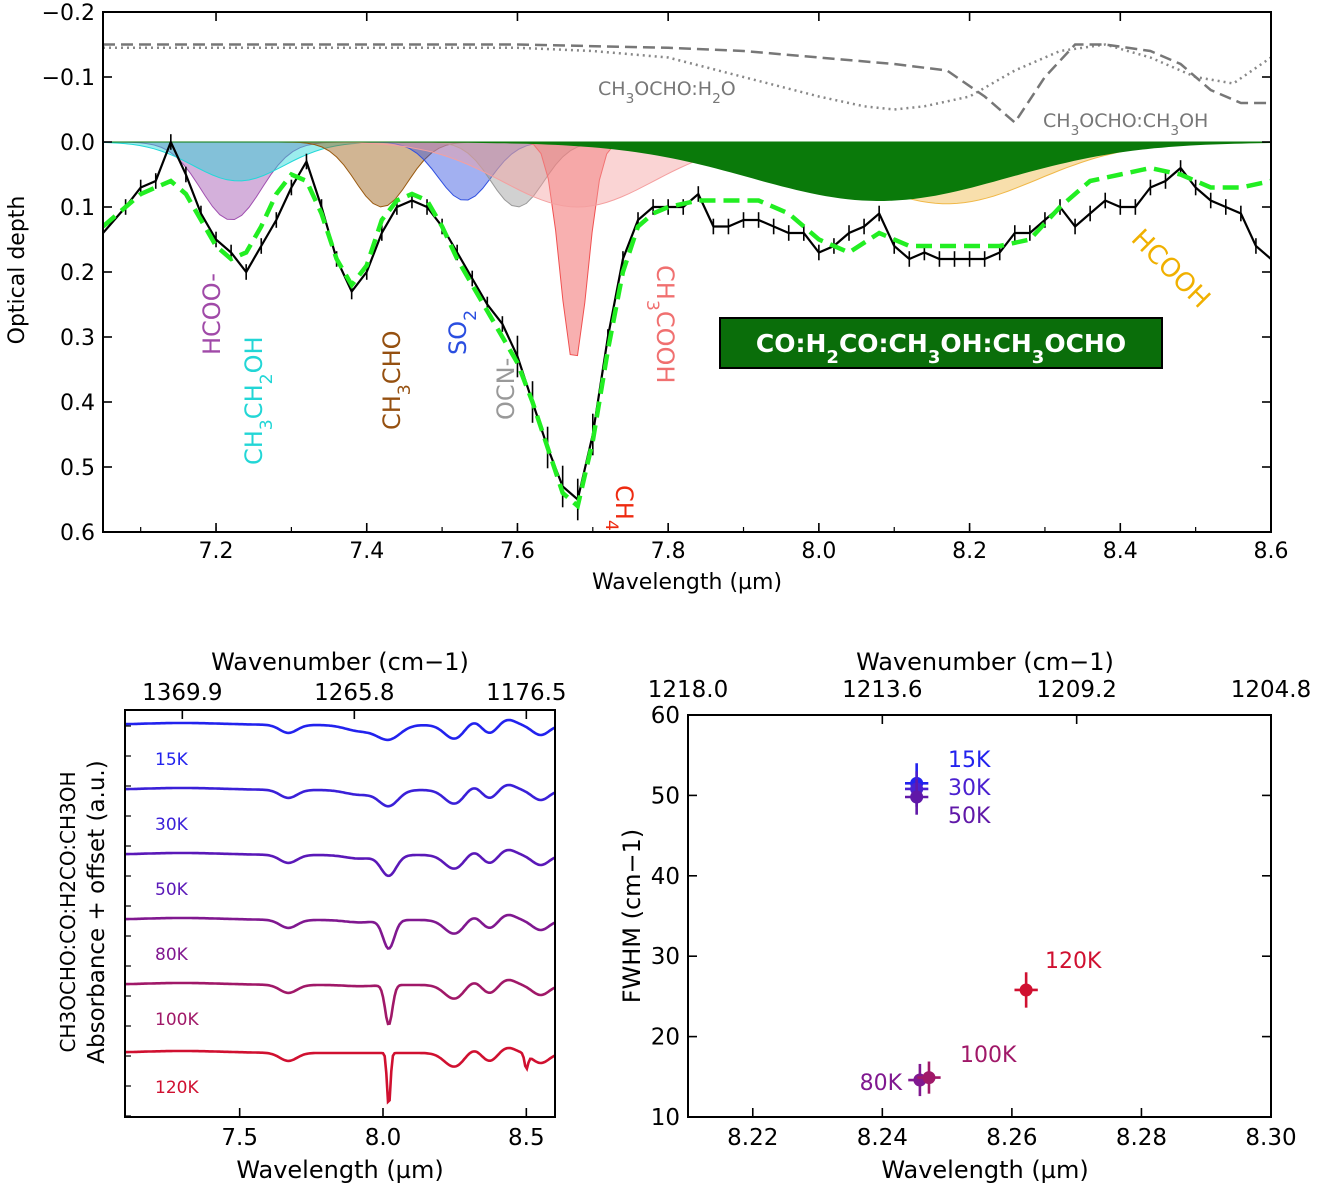 The width and height of the screenshot is (1328, 1196). I want to click on fwhm-point-100K, so click(929, 1077).